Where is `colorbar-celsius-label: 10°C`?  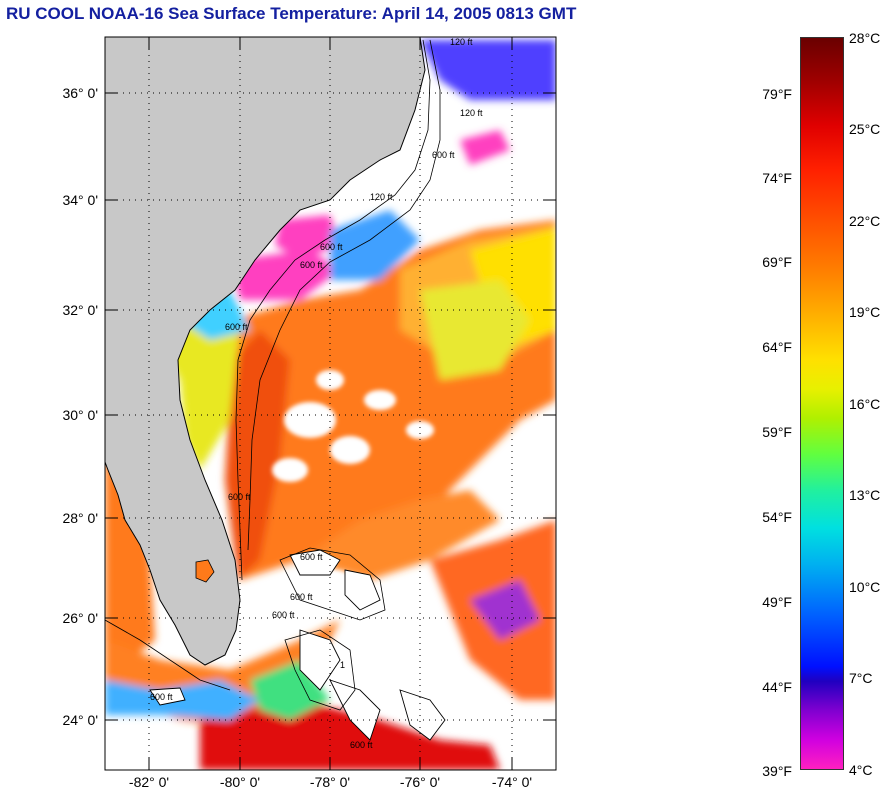
colorbar-celsius-label: 10°C is located at coordinates (865, 587).